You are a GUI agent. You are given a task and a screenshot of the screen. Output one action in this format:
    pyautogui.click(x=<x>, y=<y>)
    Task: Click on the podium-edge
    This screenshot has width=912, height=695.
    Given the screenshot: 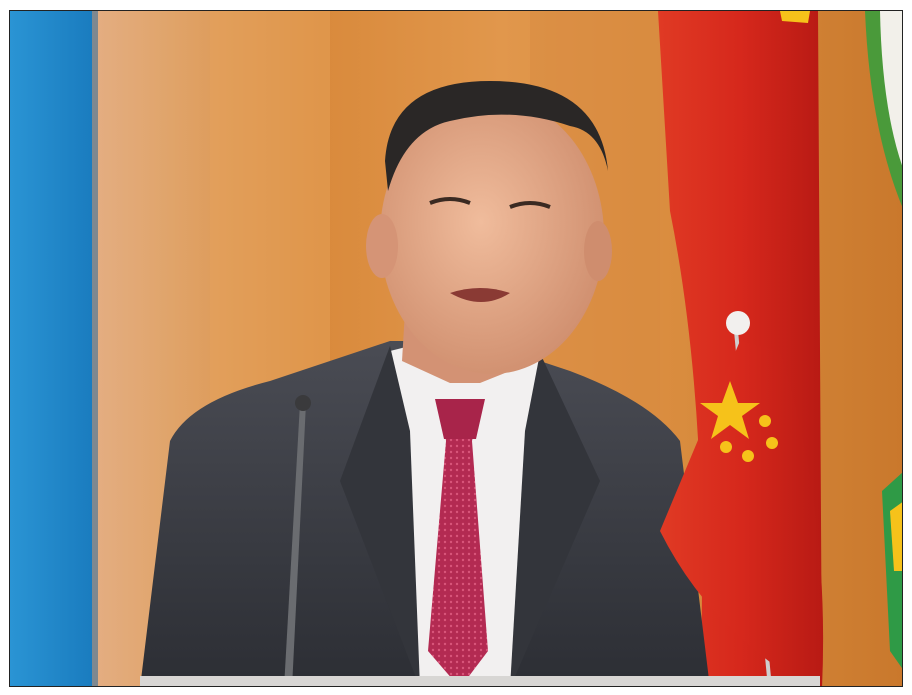 What is the action you would take?
    pyautogui.click(x=480, y=681)
    